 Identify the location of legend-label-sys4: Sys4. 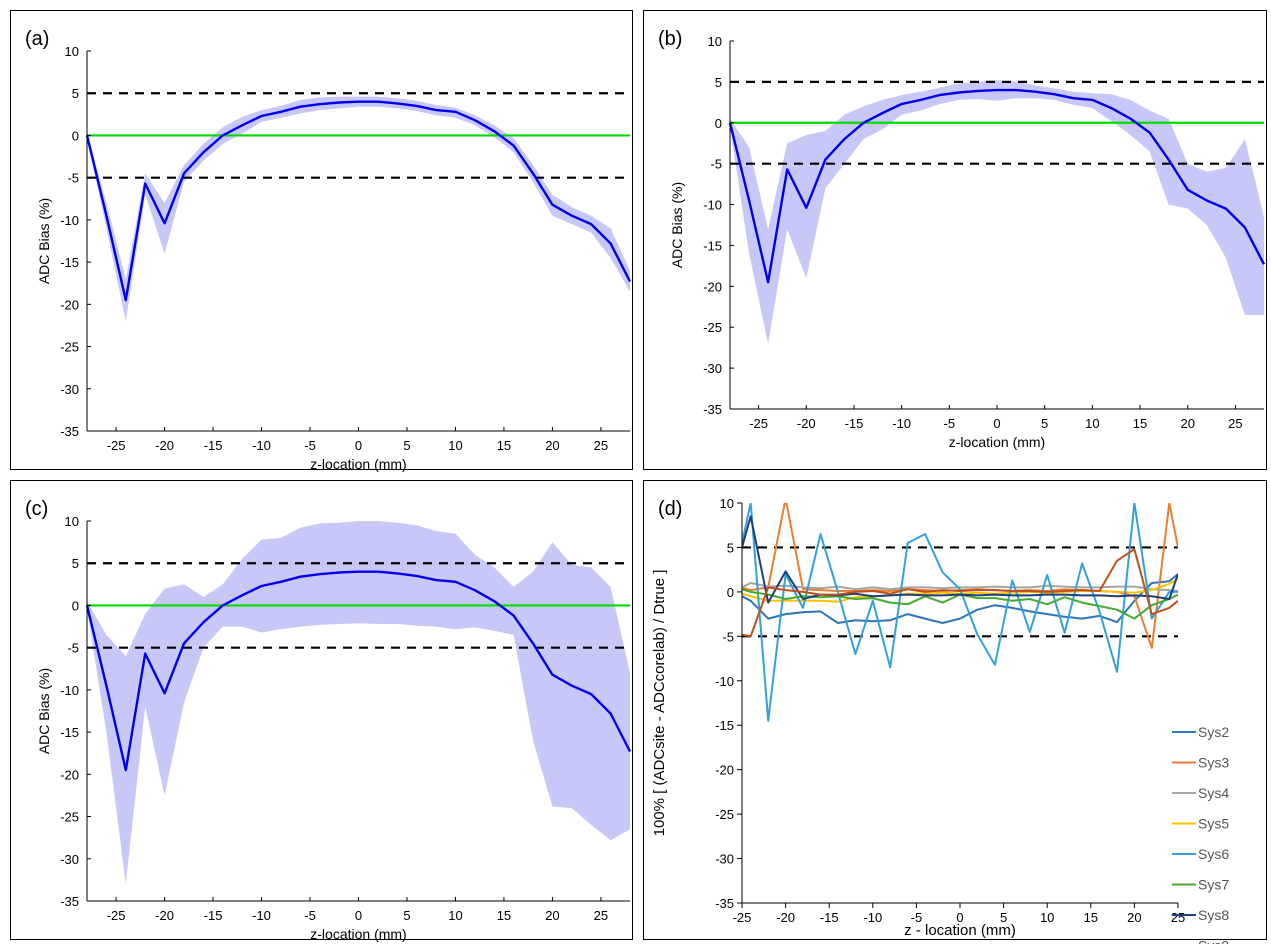
(1213, 793).